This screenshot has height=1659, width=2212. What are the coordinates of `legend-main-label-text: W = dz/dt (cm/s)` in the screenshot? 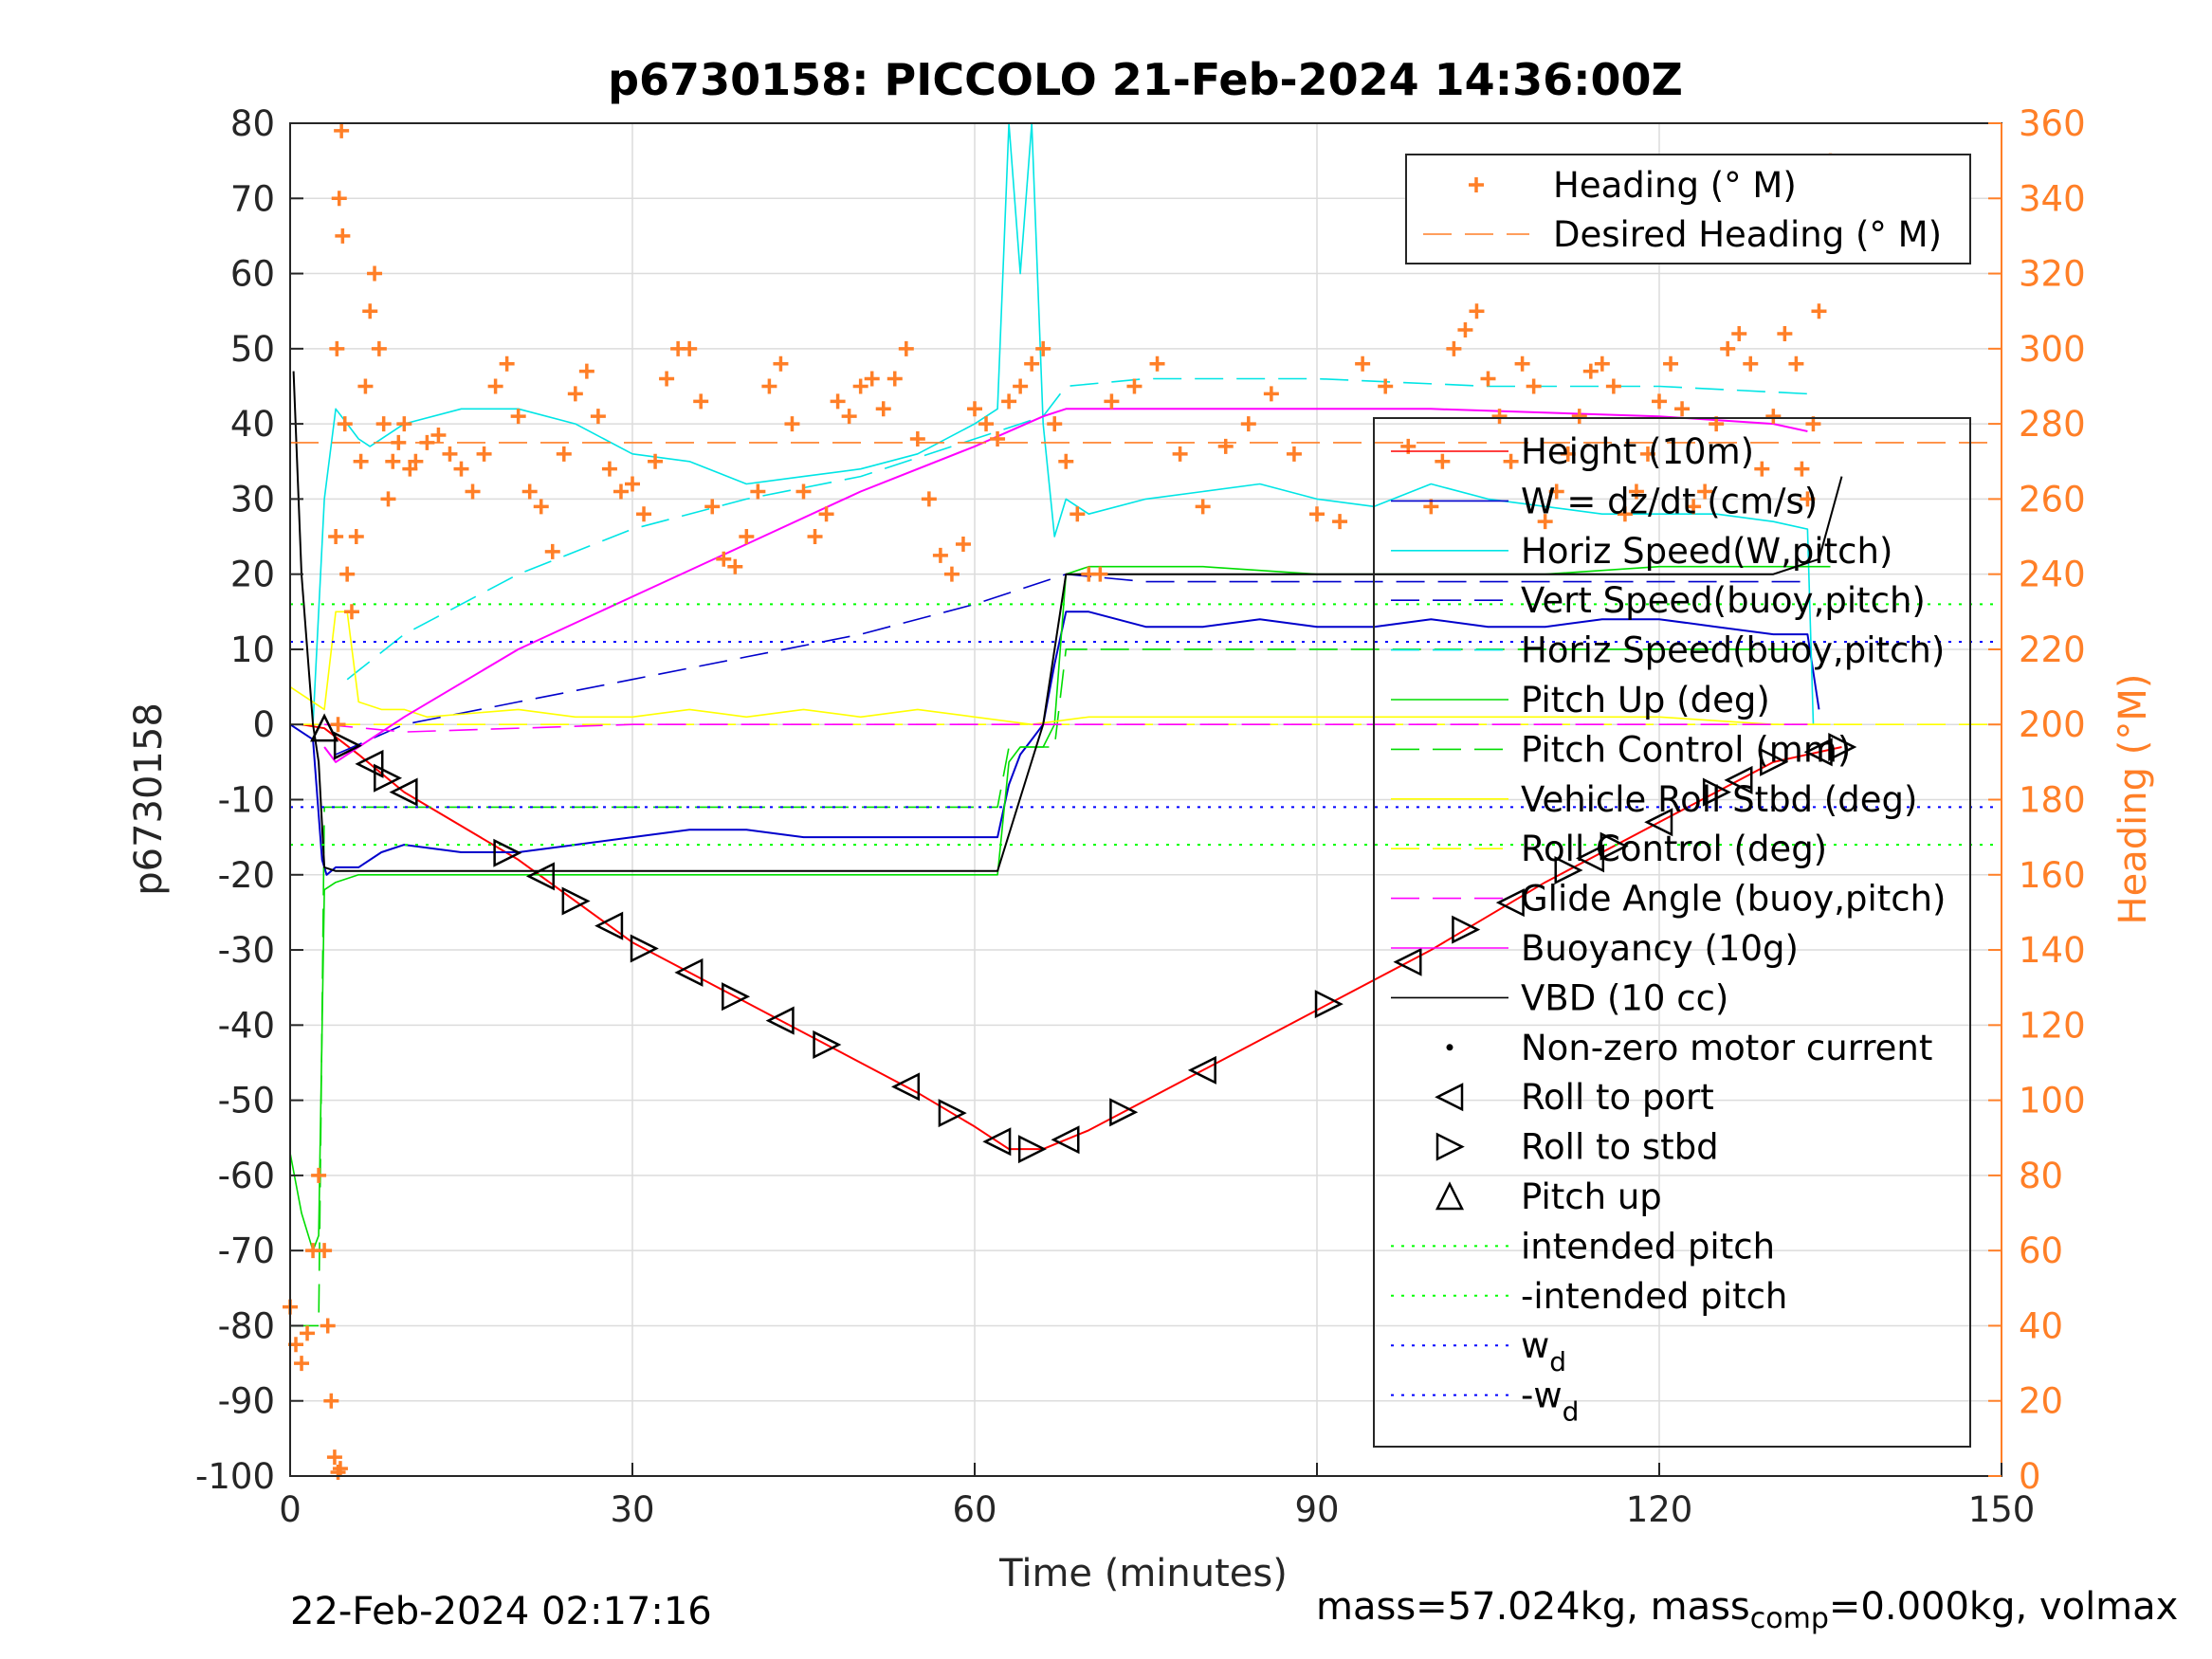 It's located at (1669, 501).